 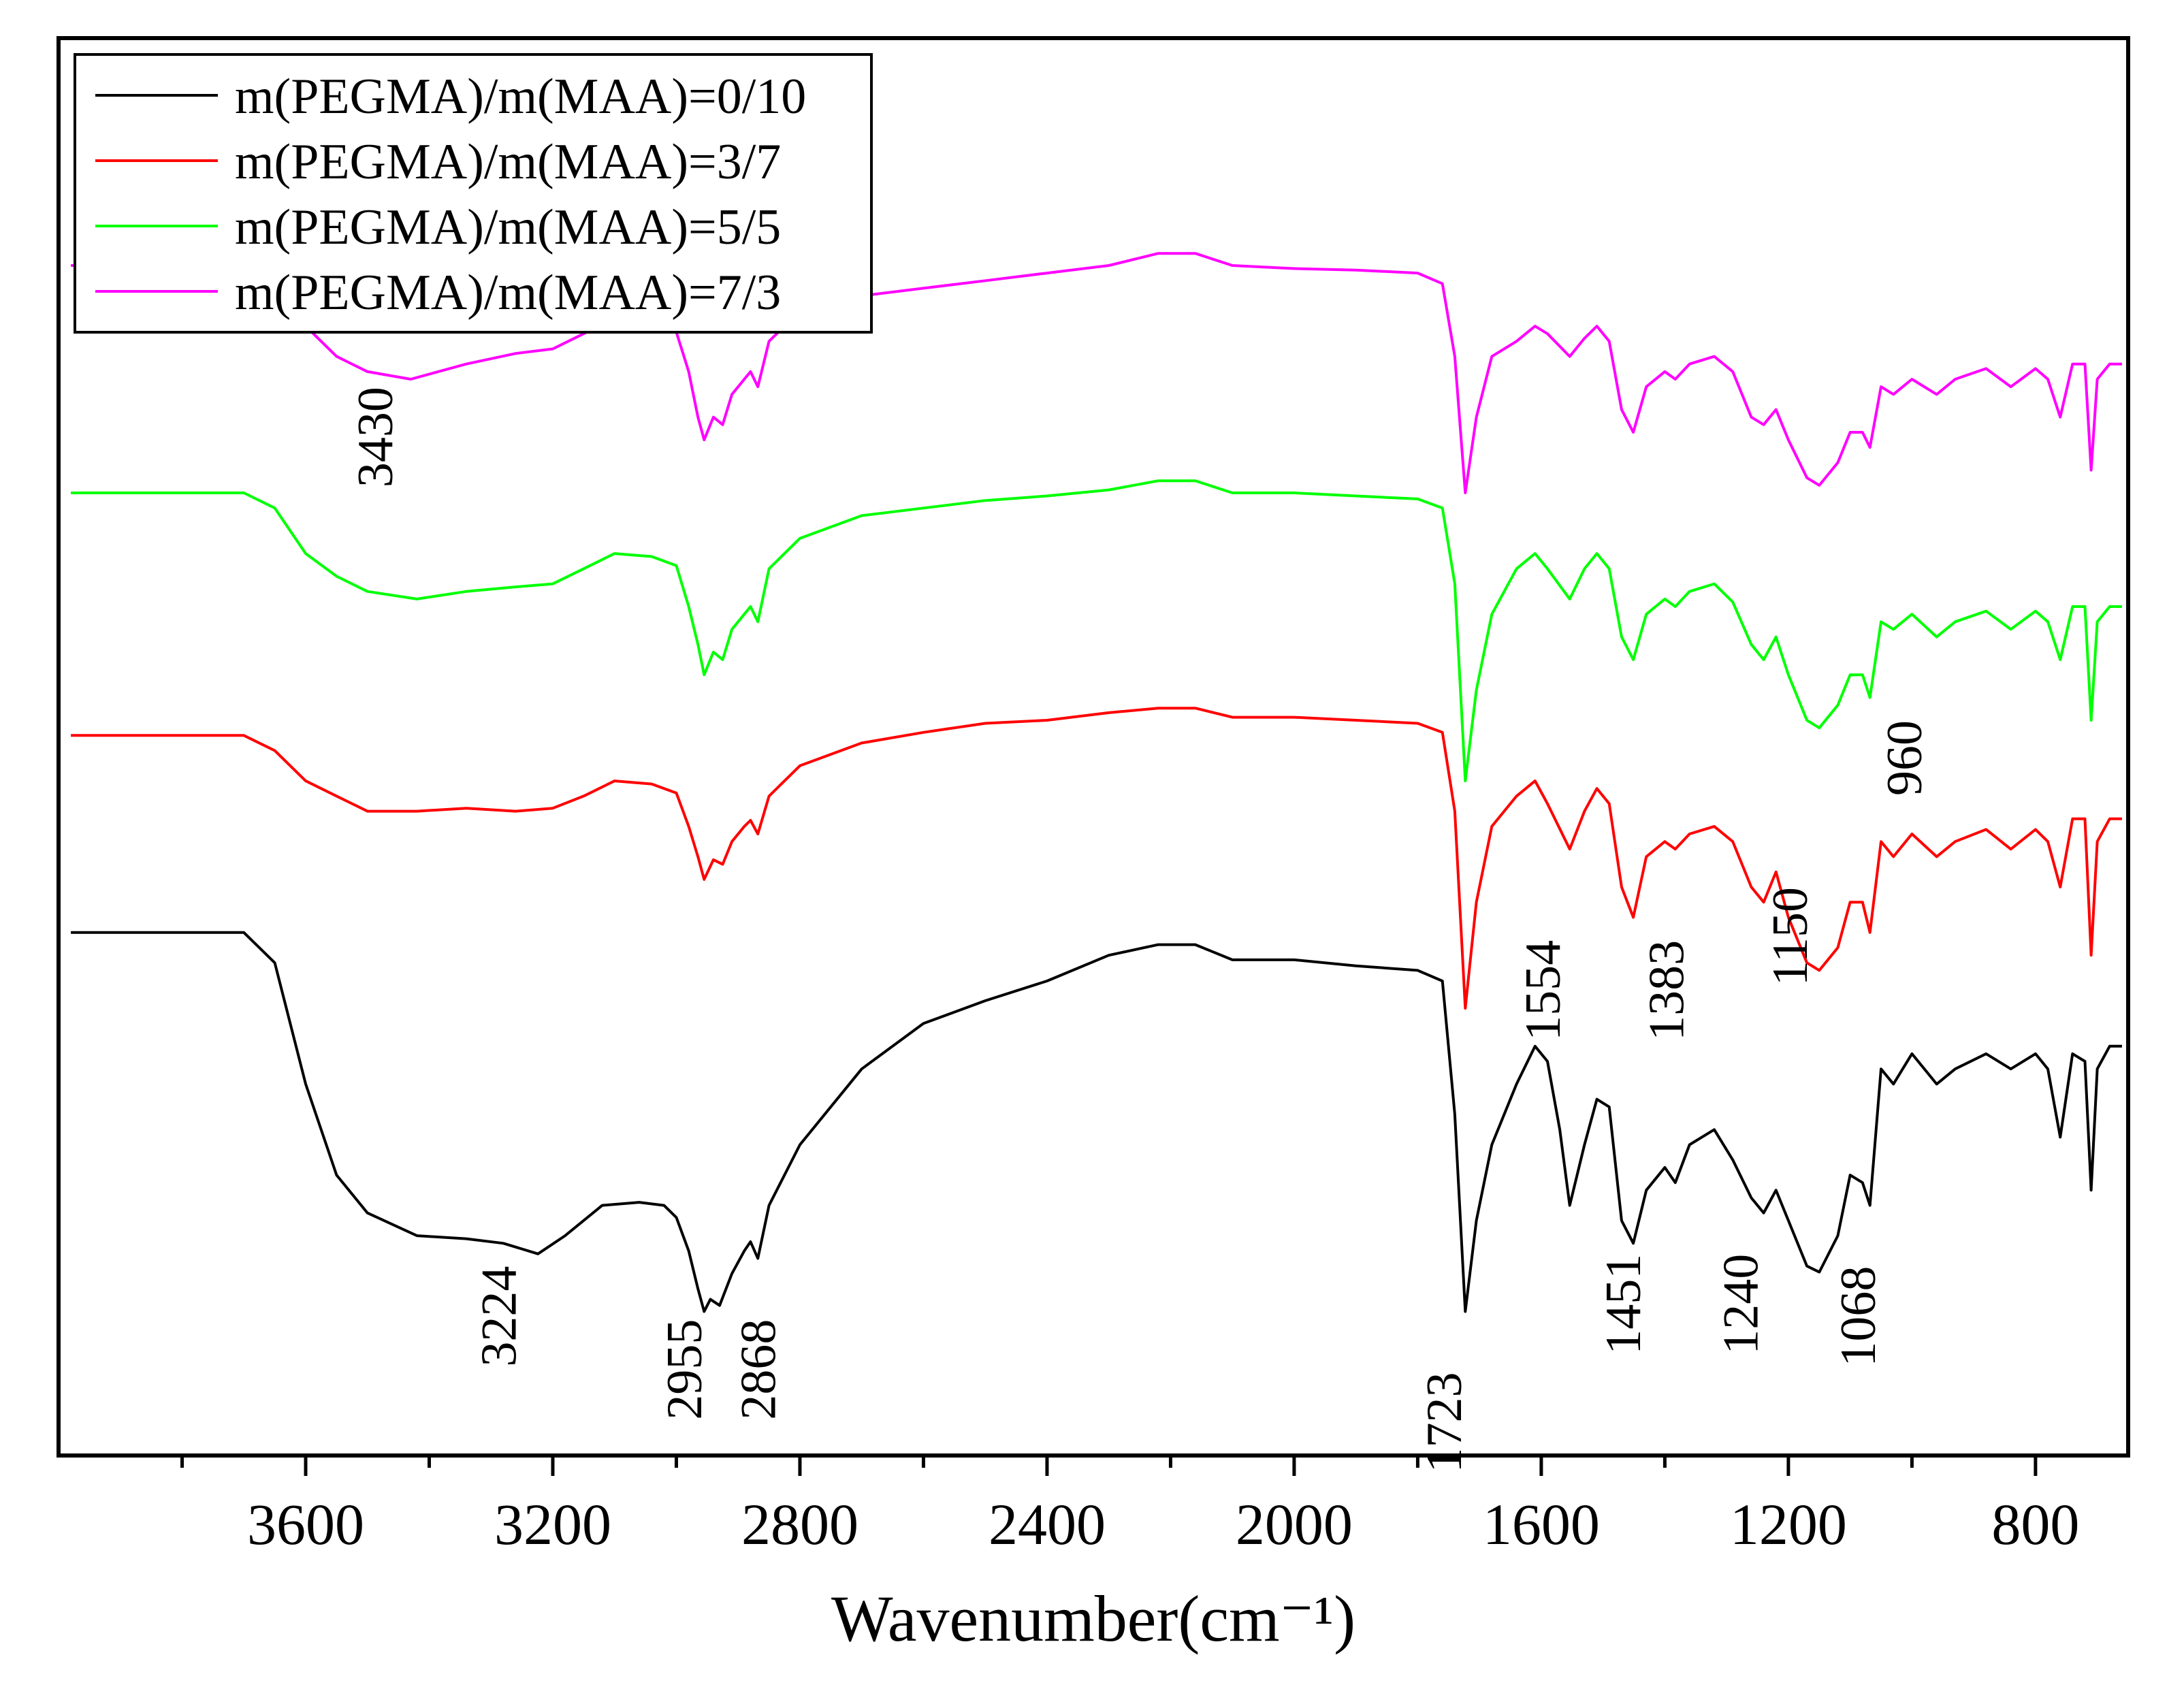 I want to click on x-tick-label: 1600, so click(x=1542, y=1524).